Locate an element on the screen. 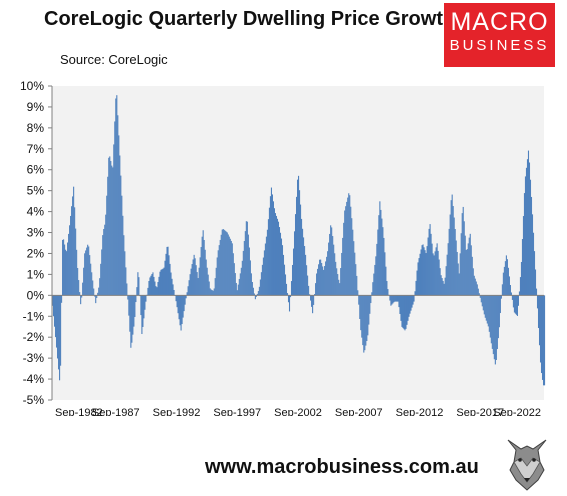 Image resolution: width=567 pixels, height=496 pixels. x-tick-label: Sep-1982 is located at coordinates (79, 411).